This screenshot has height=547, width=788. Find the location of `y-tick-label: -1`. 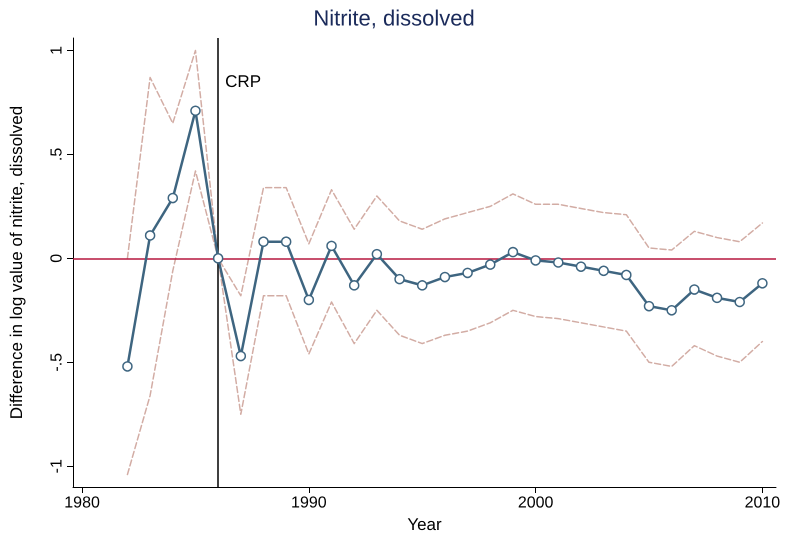

y-tick-label: -1 is located at coordinates (57, 466).